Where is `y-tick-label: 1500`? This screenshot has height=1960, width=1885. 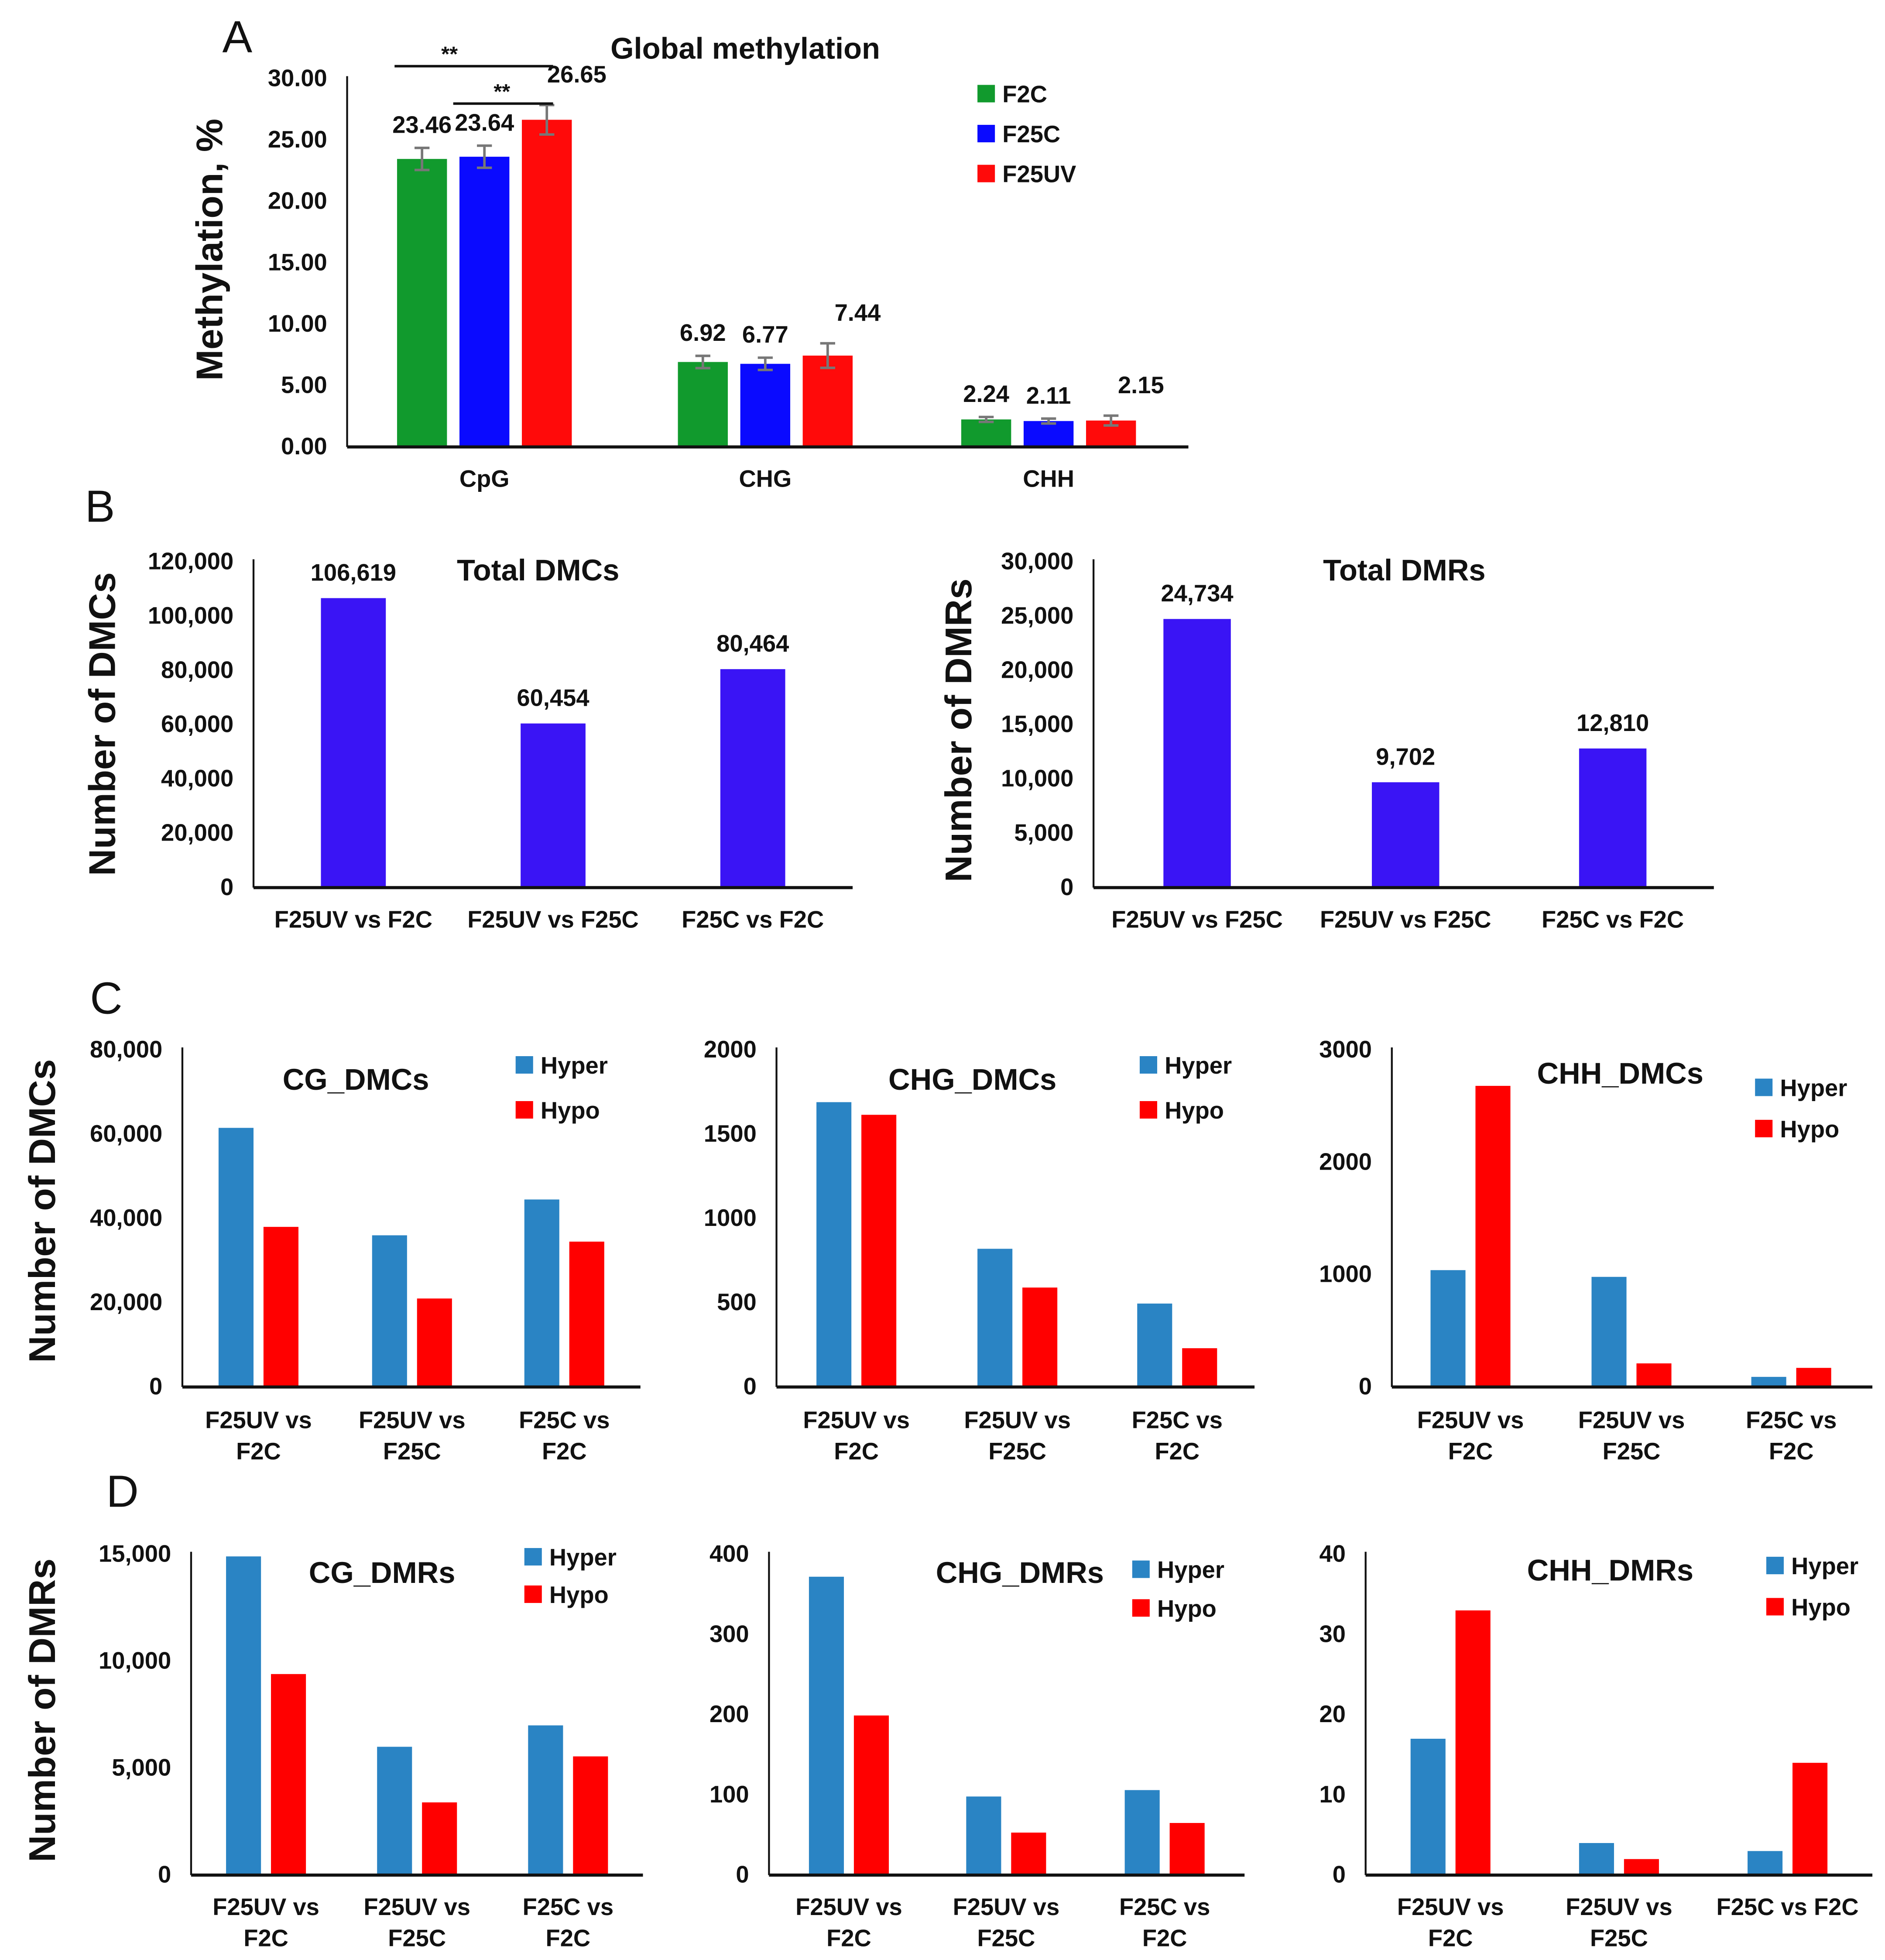
y-tick-label: 1500 is located at coordinates (730, 1133).